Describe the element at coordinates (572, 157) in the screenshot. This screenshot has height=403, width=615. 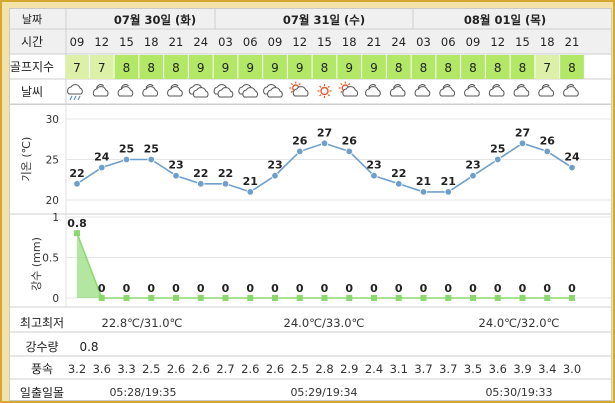
I see `temp-data-label: 24` at that location.